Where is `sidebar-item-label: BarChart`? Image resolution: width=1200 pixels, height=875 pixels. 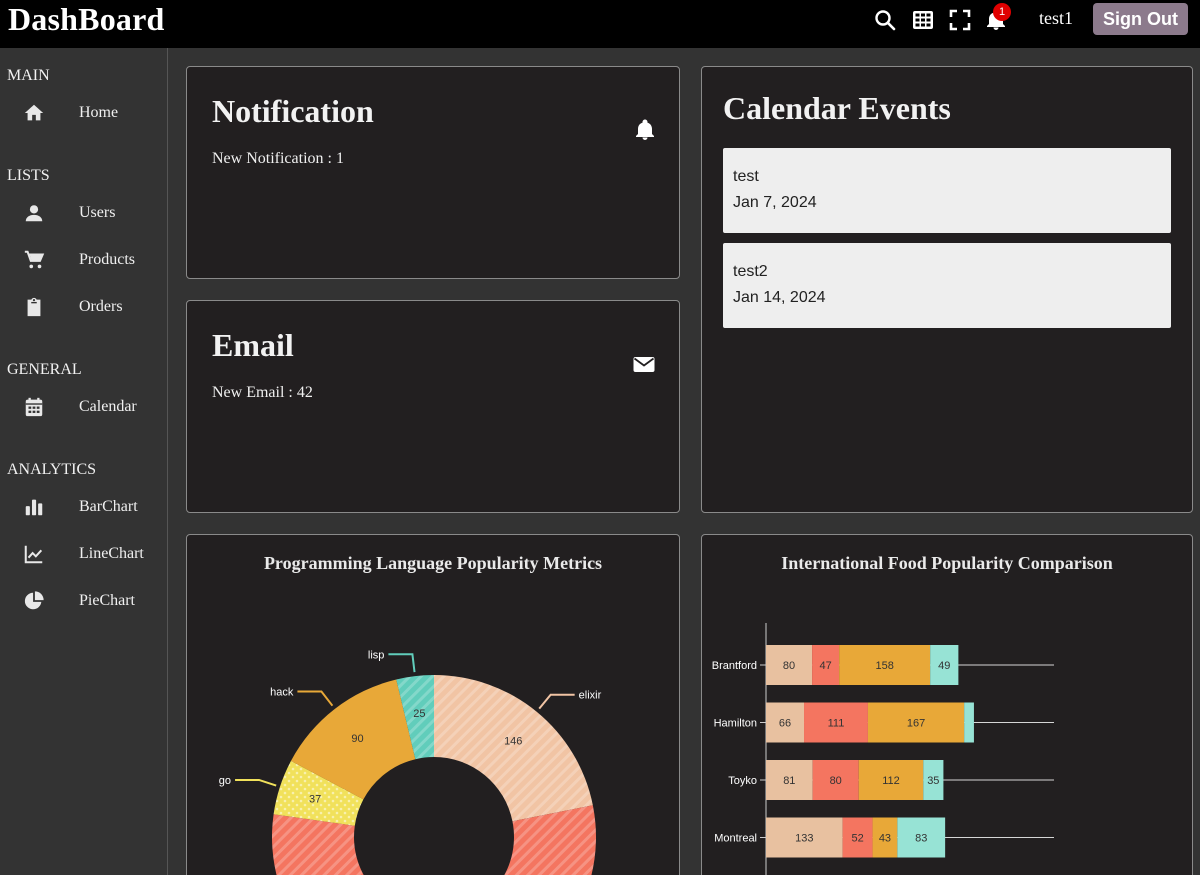
sidebar-item-label: BarChart is located at coordinates (108, 506).